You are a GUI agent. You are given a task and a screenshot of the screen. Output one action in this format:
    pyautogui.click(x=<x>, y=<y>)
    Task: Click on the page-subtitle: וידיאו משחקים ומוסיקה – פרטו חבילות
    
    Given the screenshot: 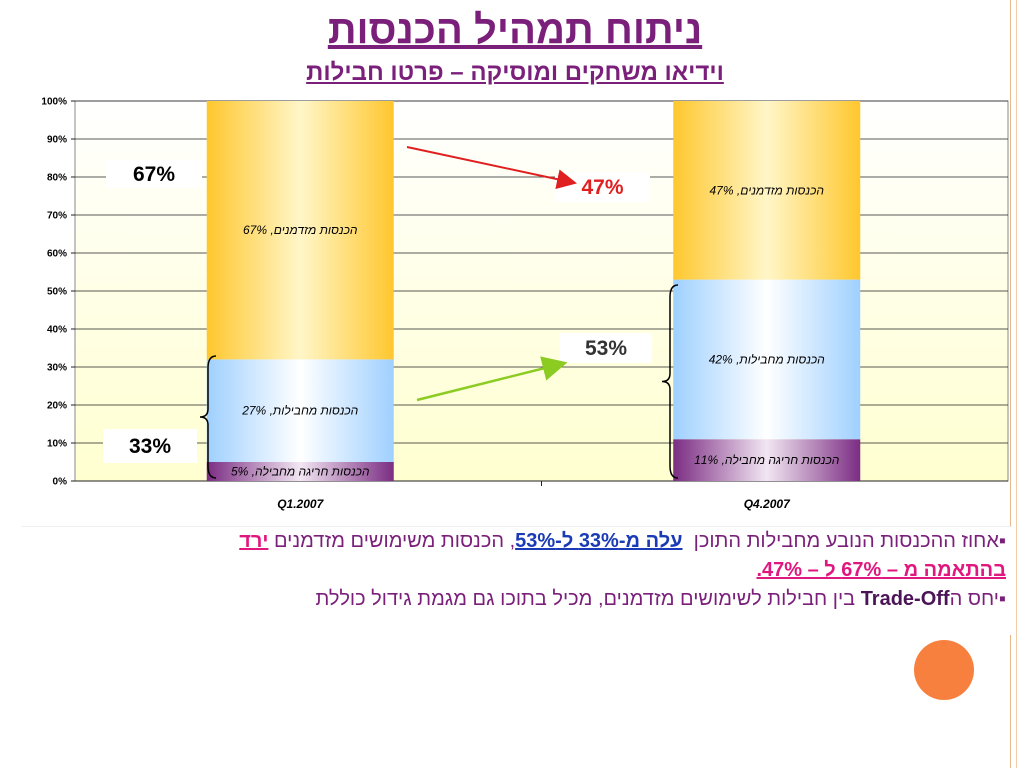 What is the action you would take?
    pyautogui.click(x=515, y=72)
    